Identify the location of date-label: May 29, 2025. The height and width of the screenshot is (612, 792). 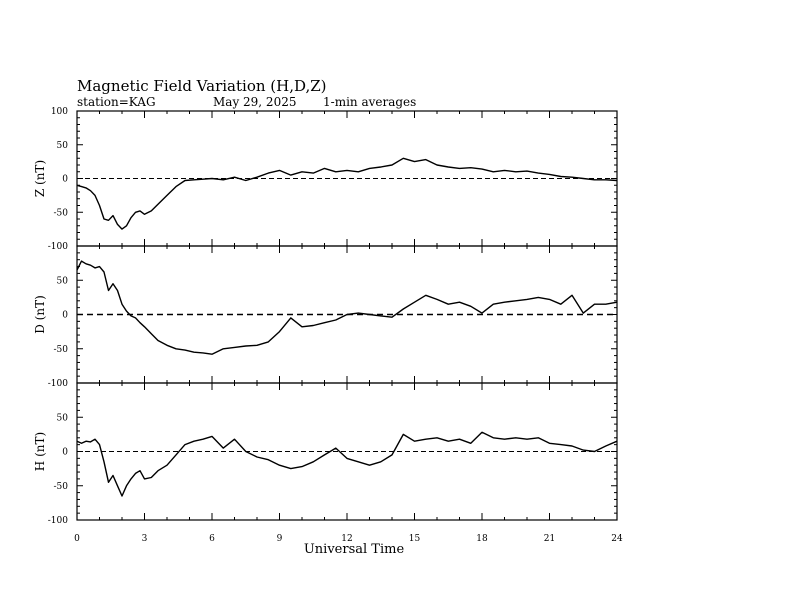
(254, 102).